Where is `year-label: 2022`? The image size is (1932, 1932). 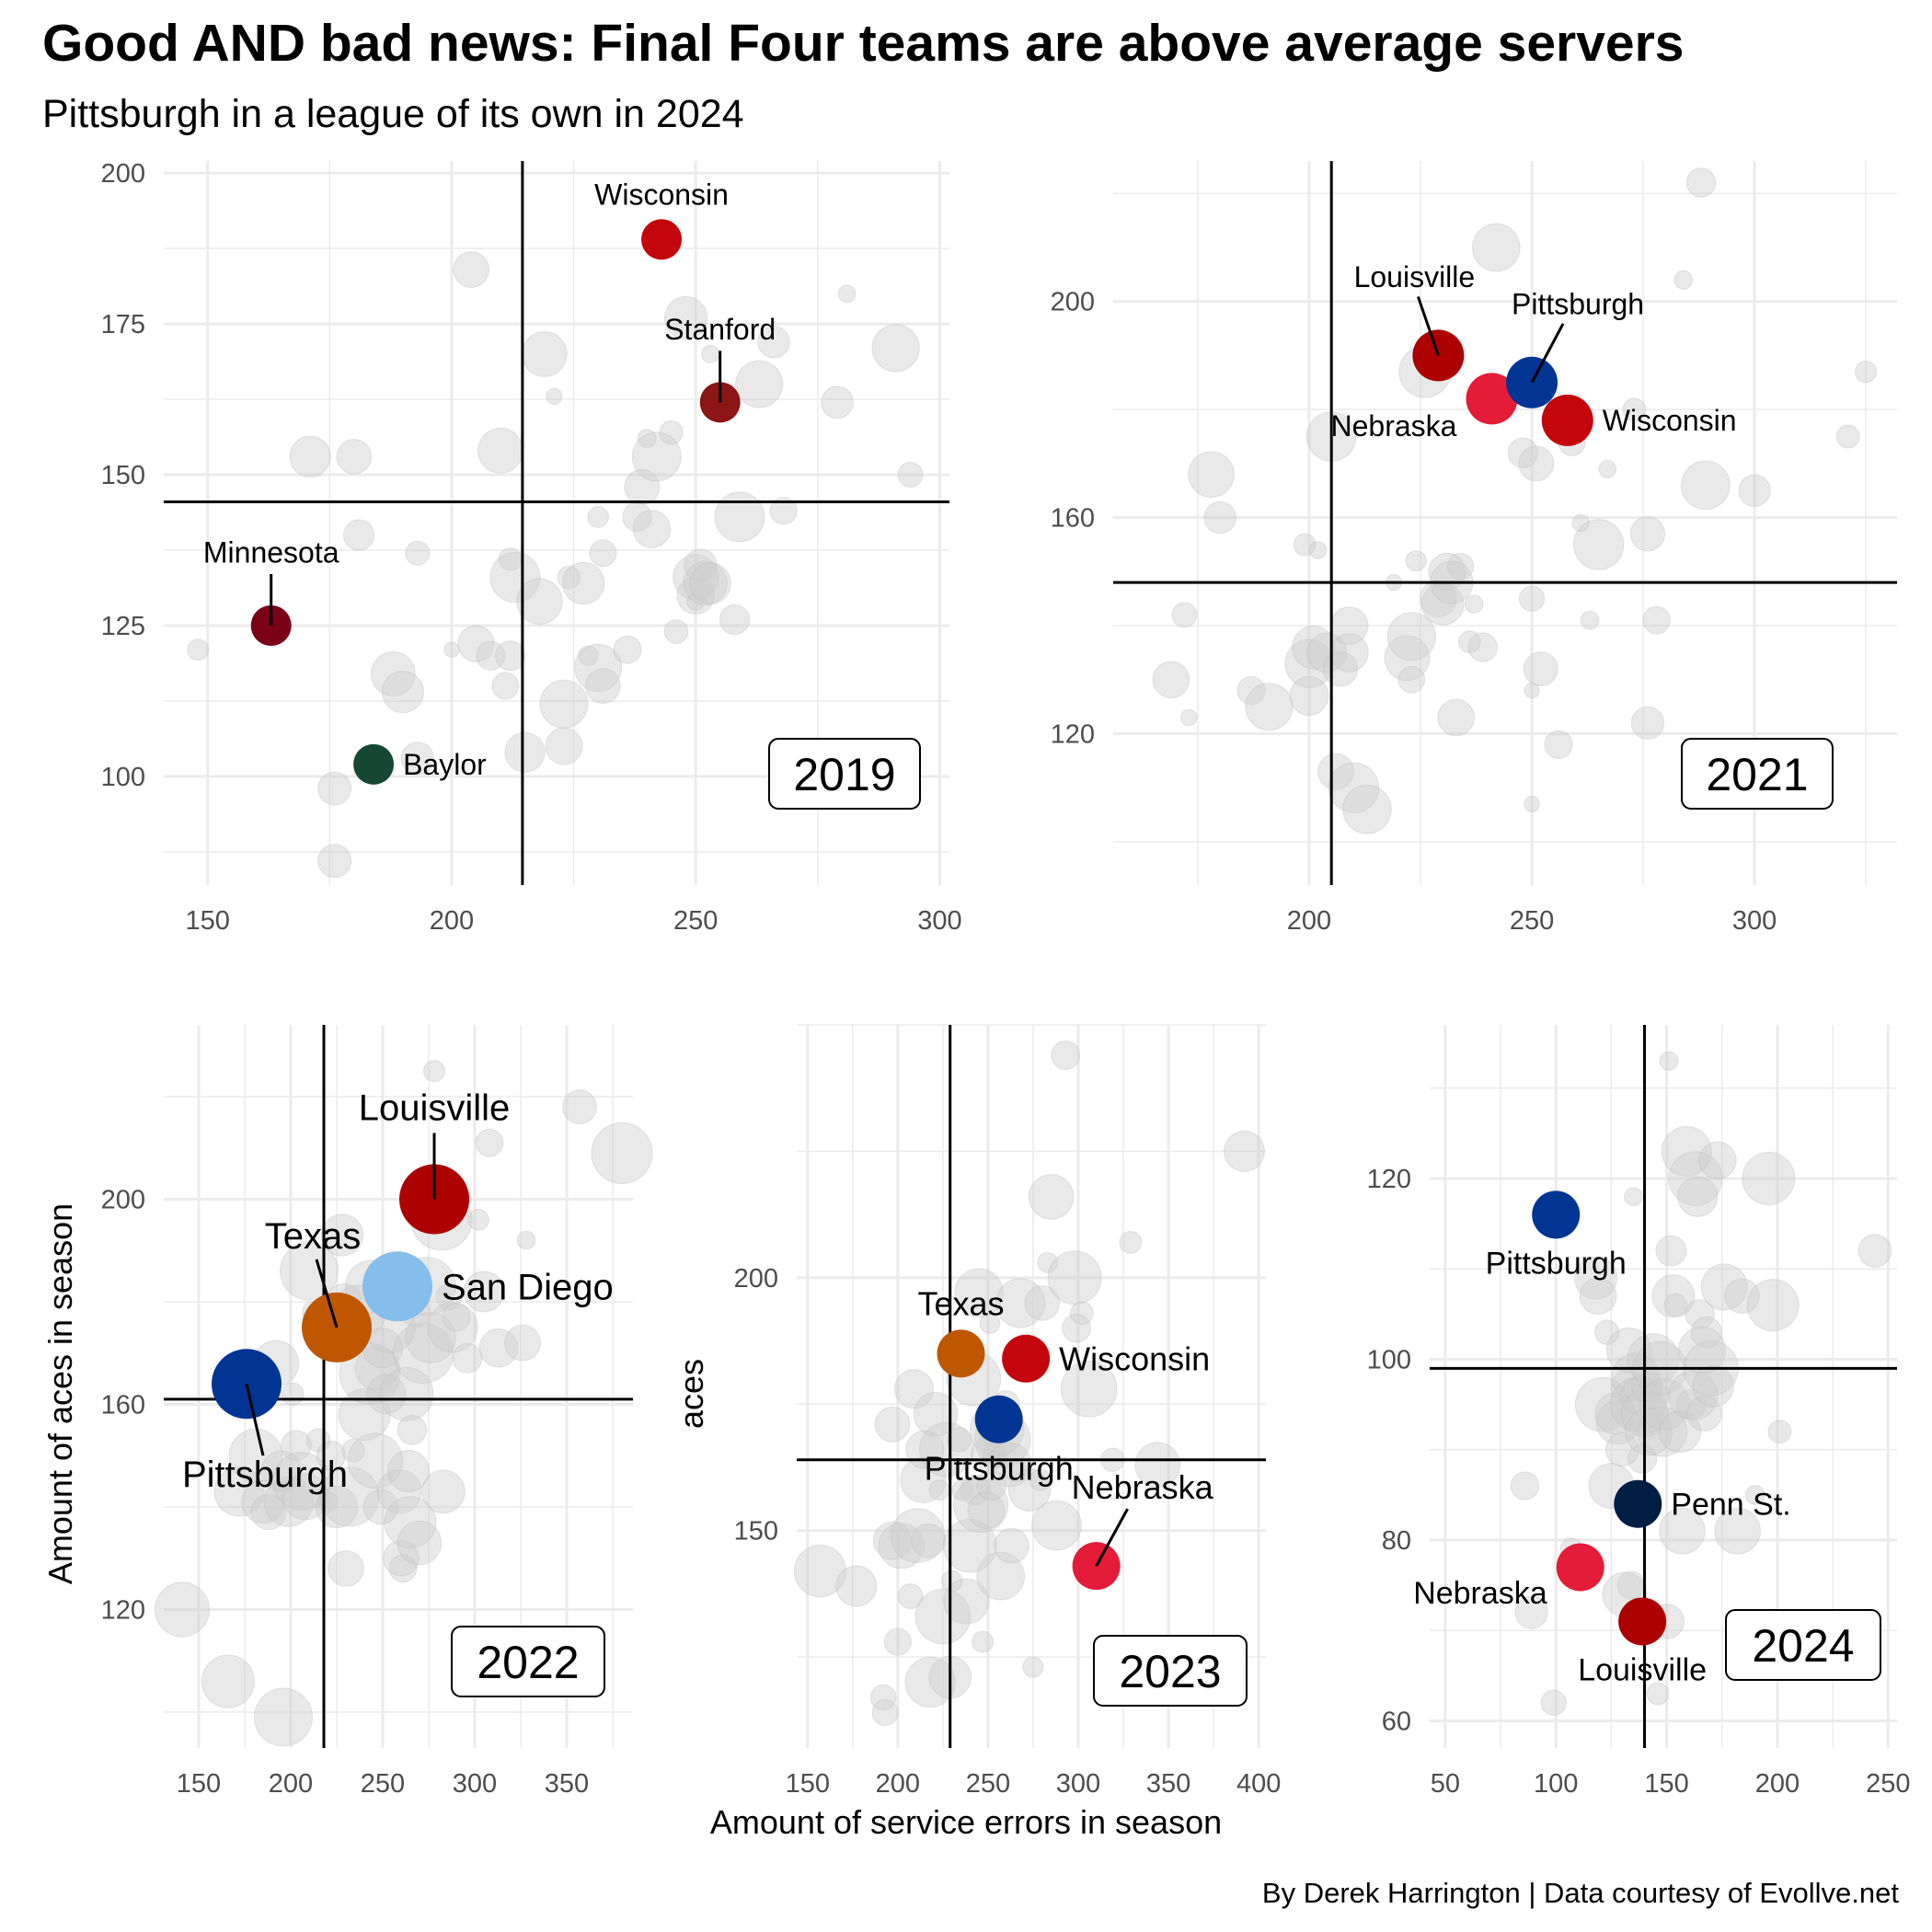
year-label: 2022 is located at coordinates (528, 1662).